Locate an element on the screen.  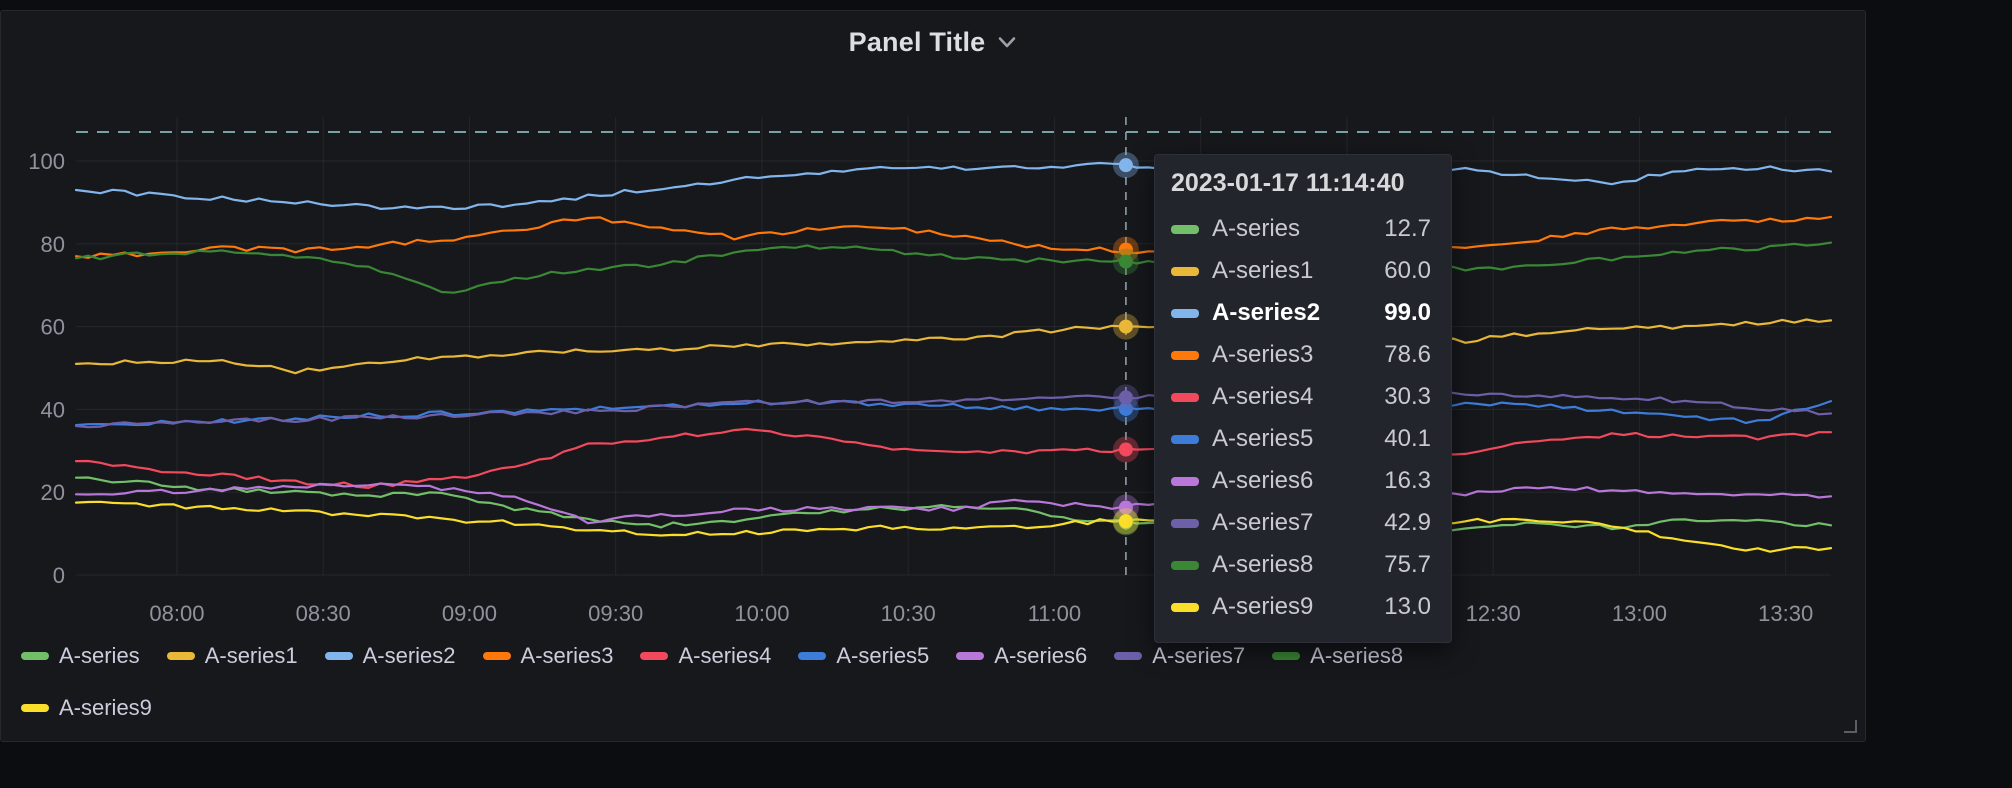
tooltip-series-value: 16.3 is located at coordinates (1407, 480).